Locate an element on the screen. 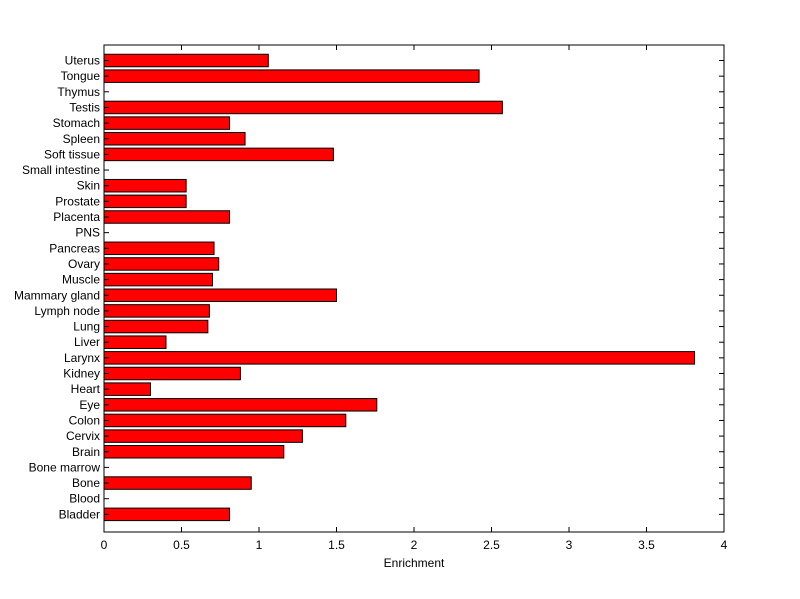 The height and width of the screenshot is (599, 800). x-tick-label: 2 is located at coordinates (414, 545).